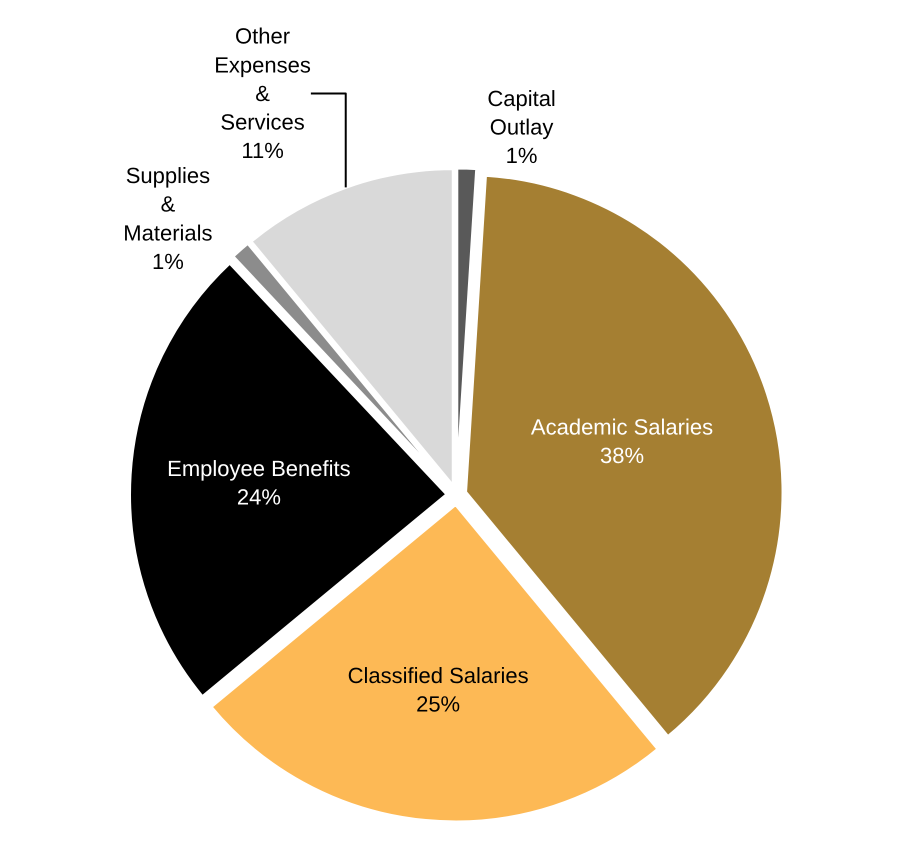  What do you see at coordinates (258, 497) in the screenshot?
I see `data-label: 24%` at bounding box center [258, 497].